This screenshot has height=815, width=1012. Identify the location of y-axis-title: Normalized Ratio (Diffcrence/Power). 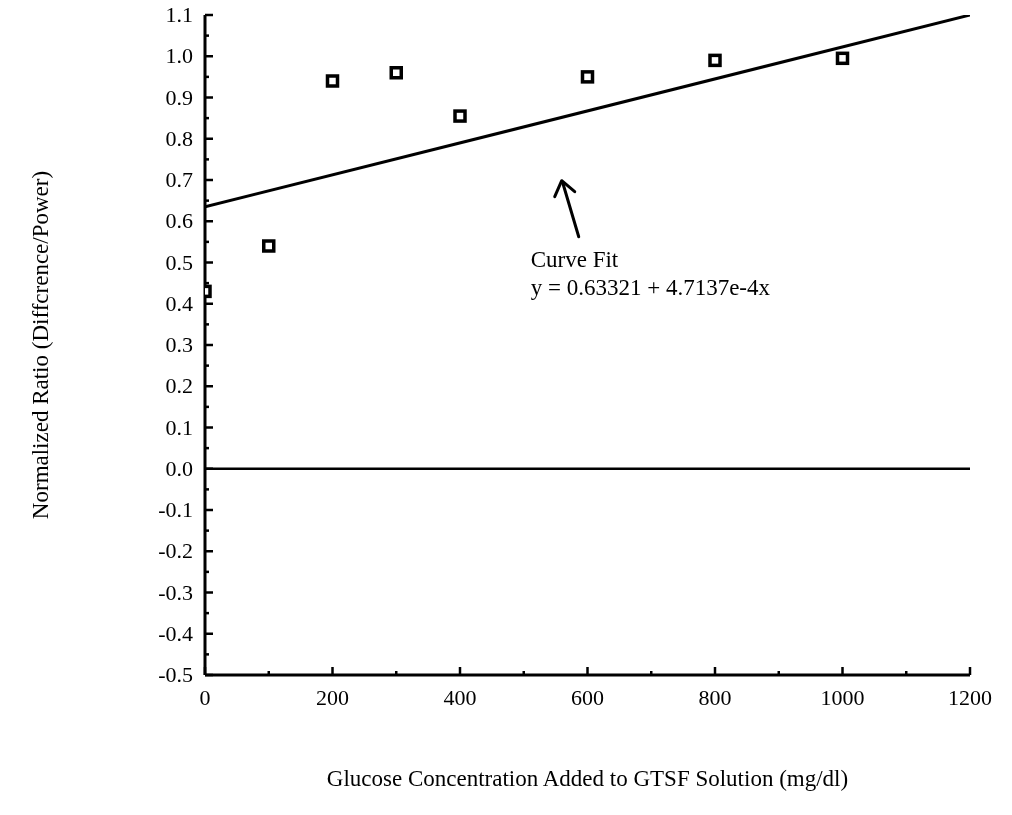
(40, 345).